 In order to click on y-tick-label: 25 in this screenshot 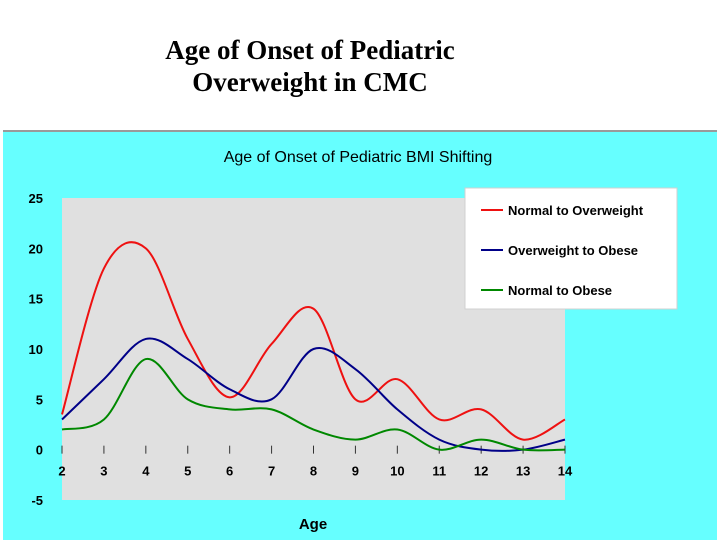, I will do `click(36, 198)`.